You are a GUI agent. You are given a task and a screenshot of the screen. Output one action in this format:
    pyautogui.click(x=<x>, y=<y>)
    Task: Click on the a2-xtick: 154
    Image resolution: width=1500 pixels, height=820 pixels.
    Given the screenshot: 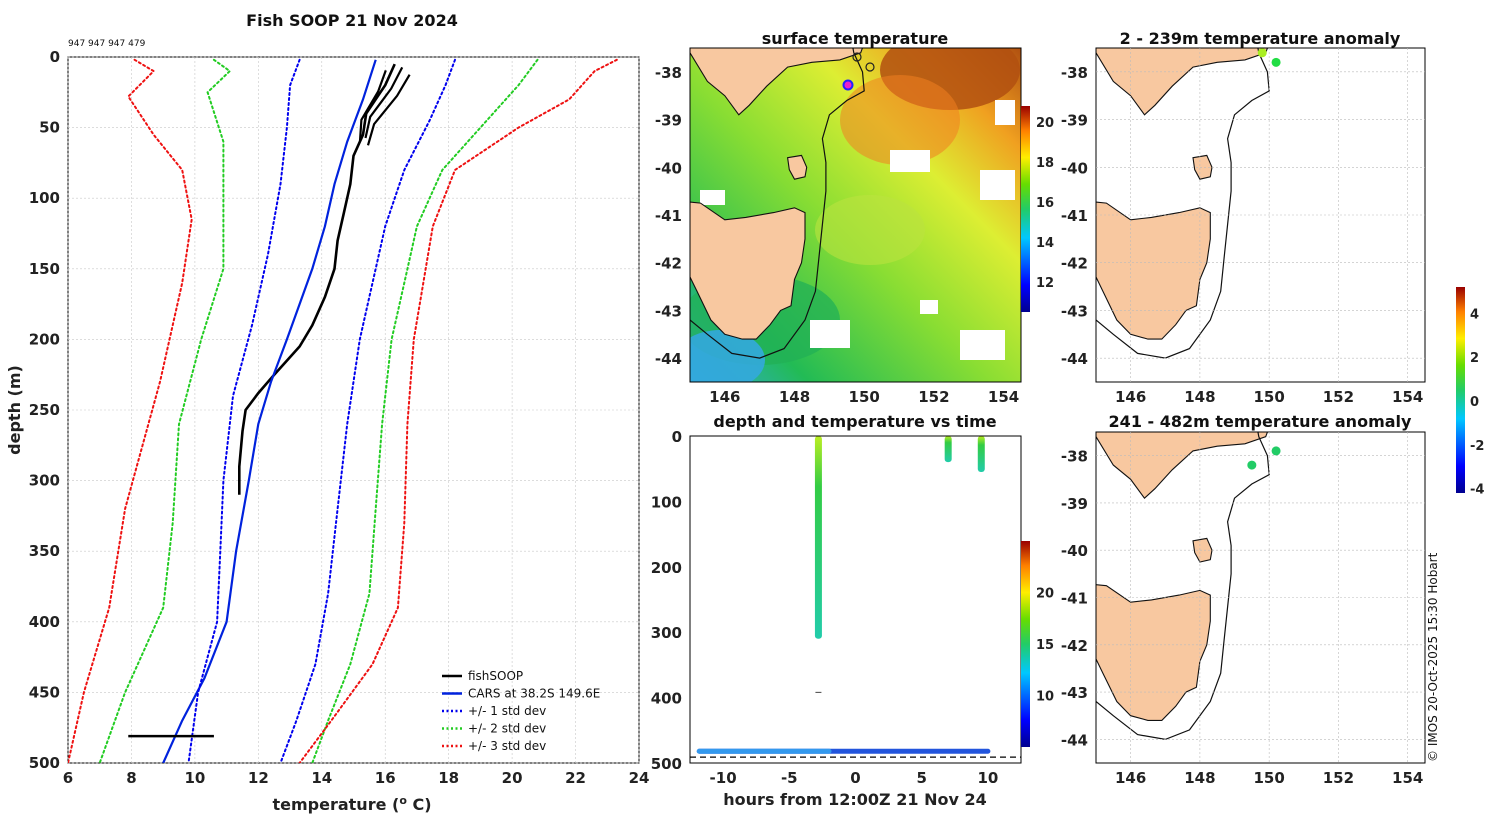 What is the action you would take?
    pyautogui.click(x=1407, y=778)
    